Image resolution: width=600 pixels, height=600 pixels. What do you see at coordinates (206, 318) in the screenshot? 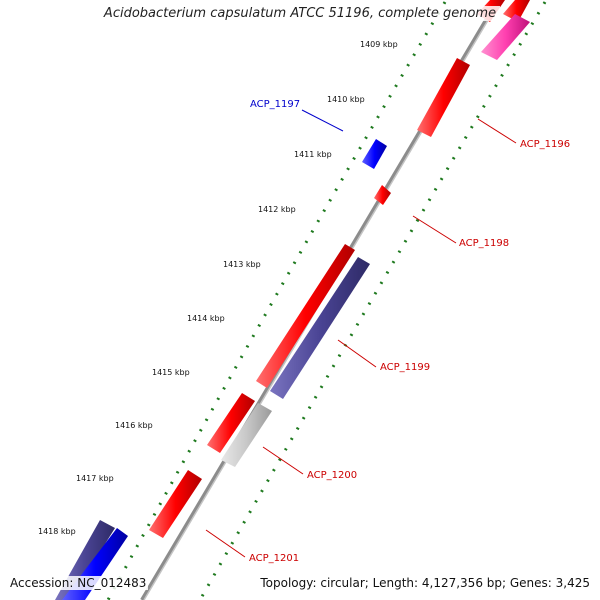
I see `kbp-label: 1414 kbp` at bounding box center [206, 318].